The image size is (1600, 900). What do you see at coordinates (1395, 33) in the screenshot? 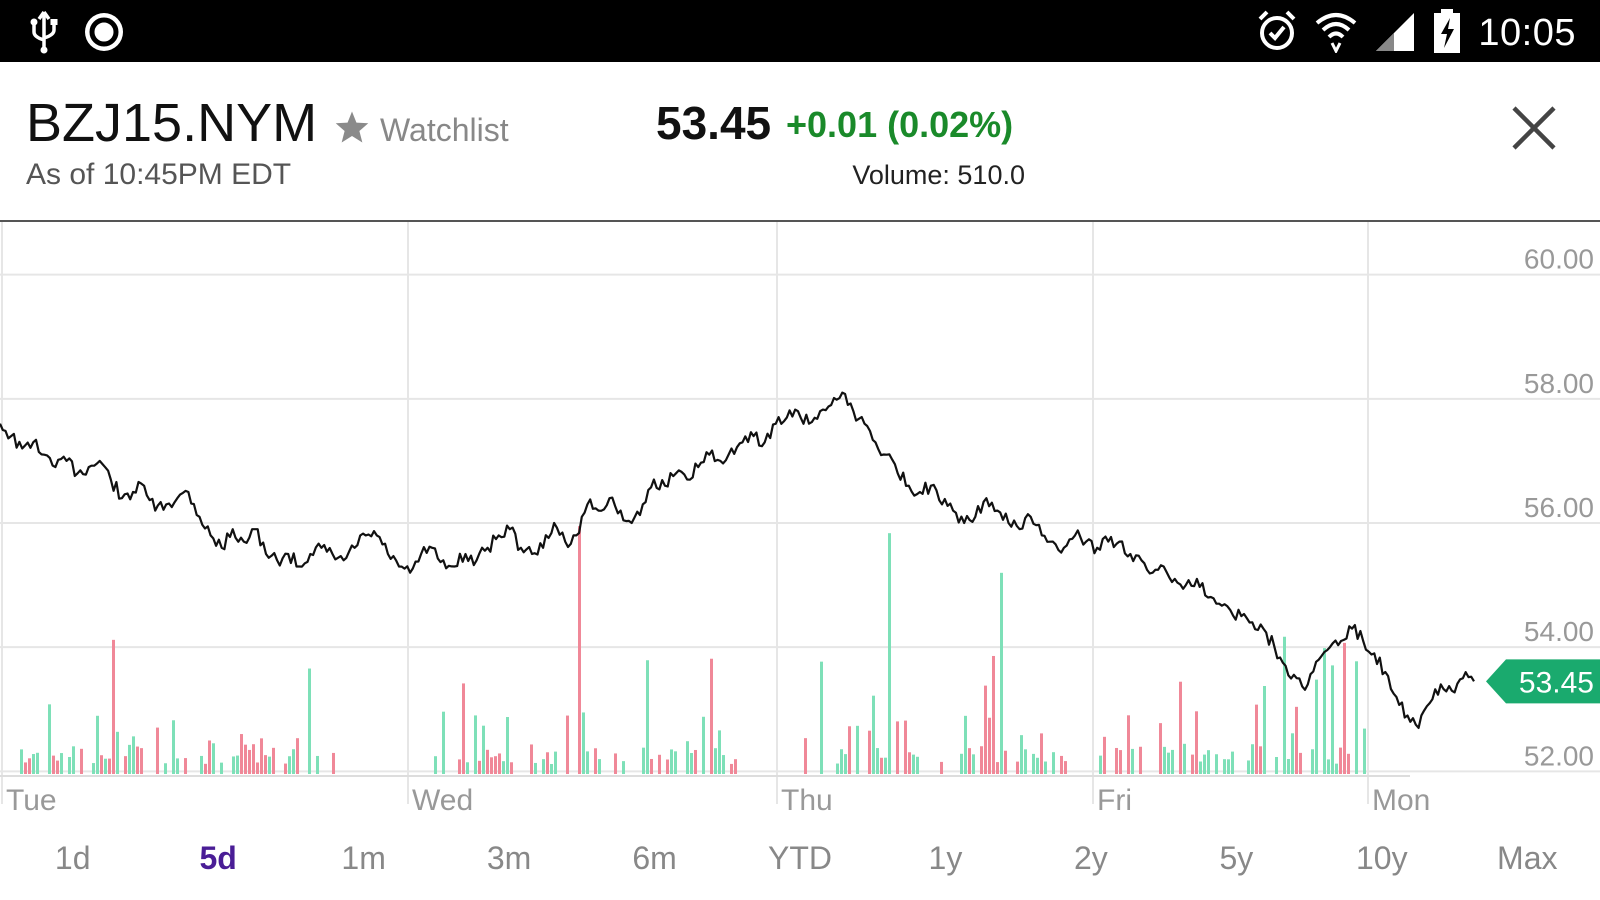
I see `signal-icon` at bounding box center [1395, 33].